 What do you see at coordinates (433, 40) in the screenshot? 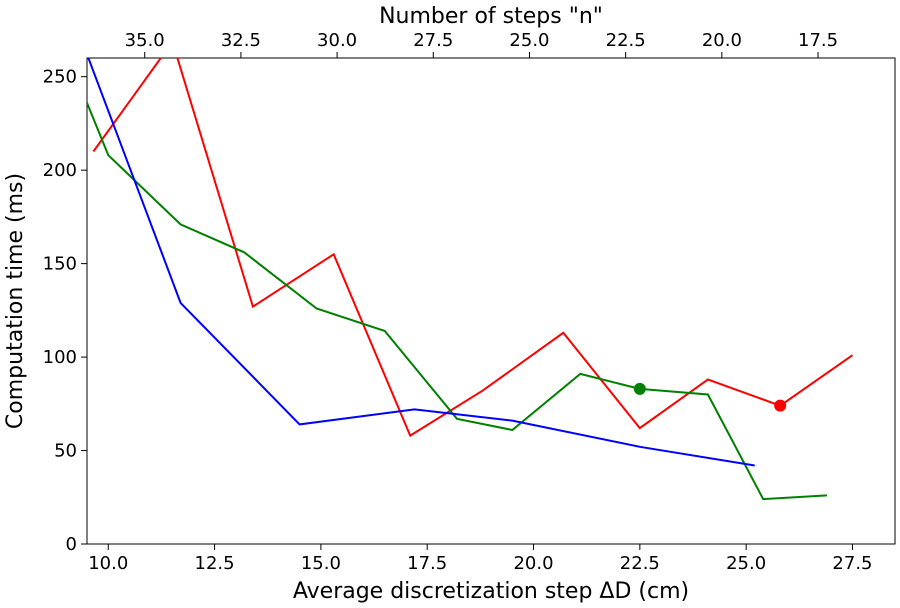
I see `x2-tick-label: 27.5` at bounding box center [433, 40].